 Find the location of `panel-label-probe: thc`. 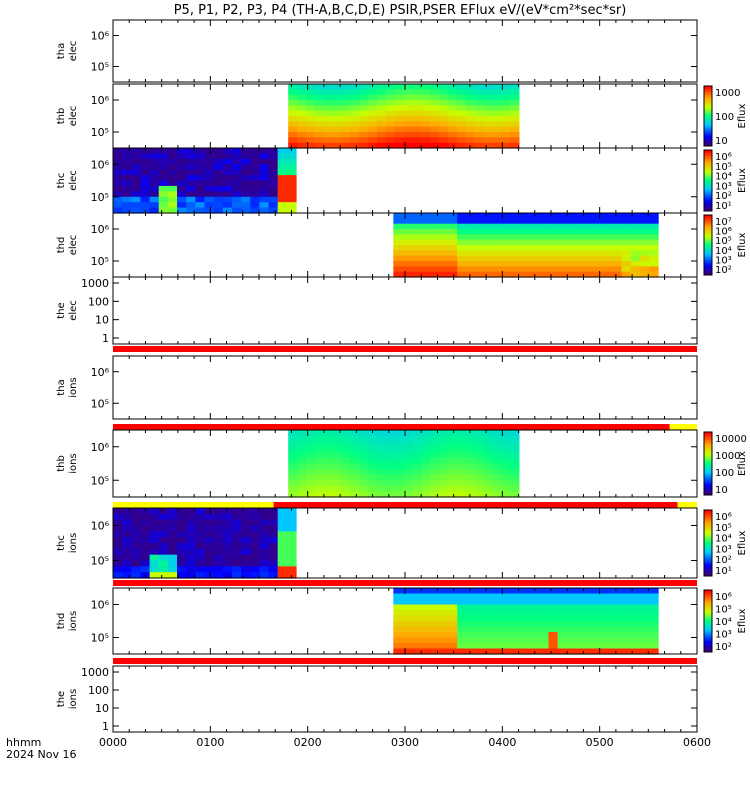

panel-label-probe: thc is located at coordinates (61, 543).